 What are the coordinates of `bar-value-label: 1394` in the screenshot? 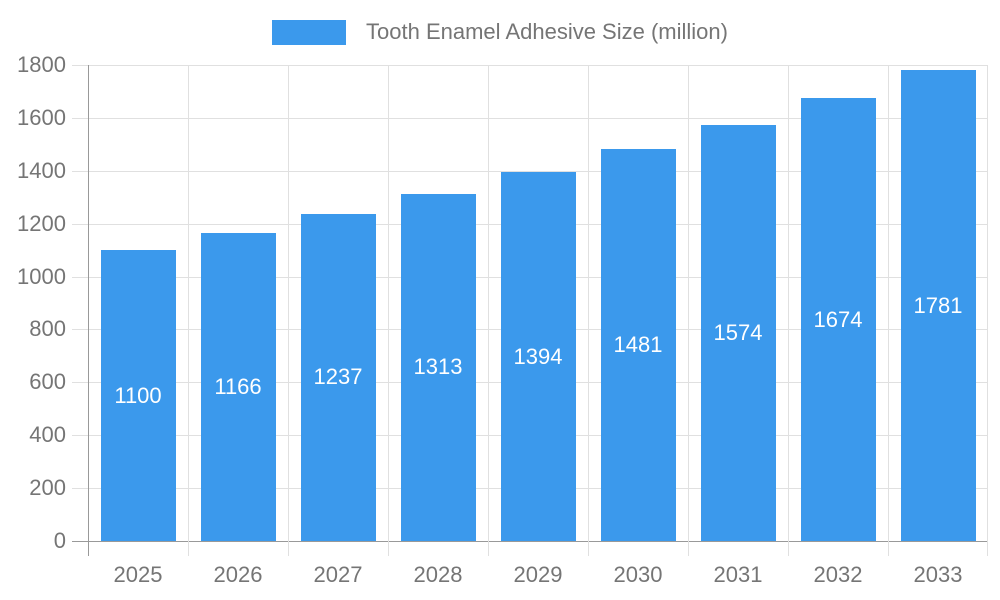 It's located at (538, 356).